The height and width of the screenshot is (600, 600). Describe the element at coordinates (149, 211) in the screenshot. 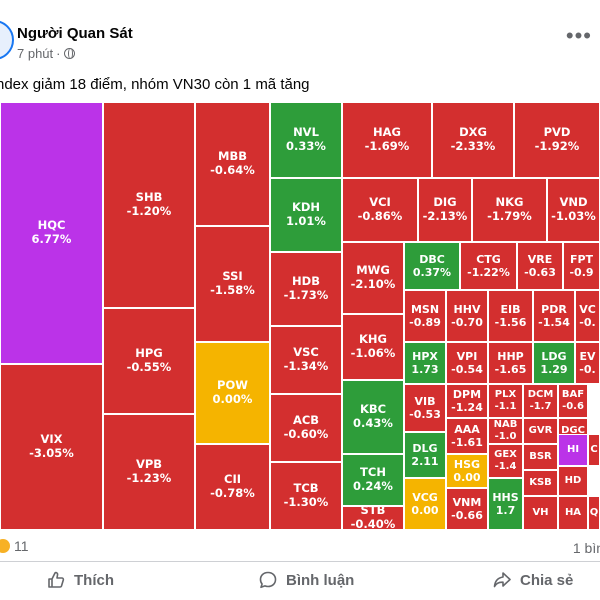

I see `change-label: -1.20%` at that location.